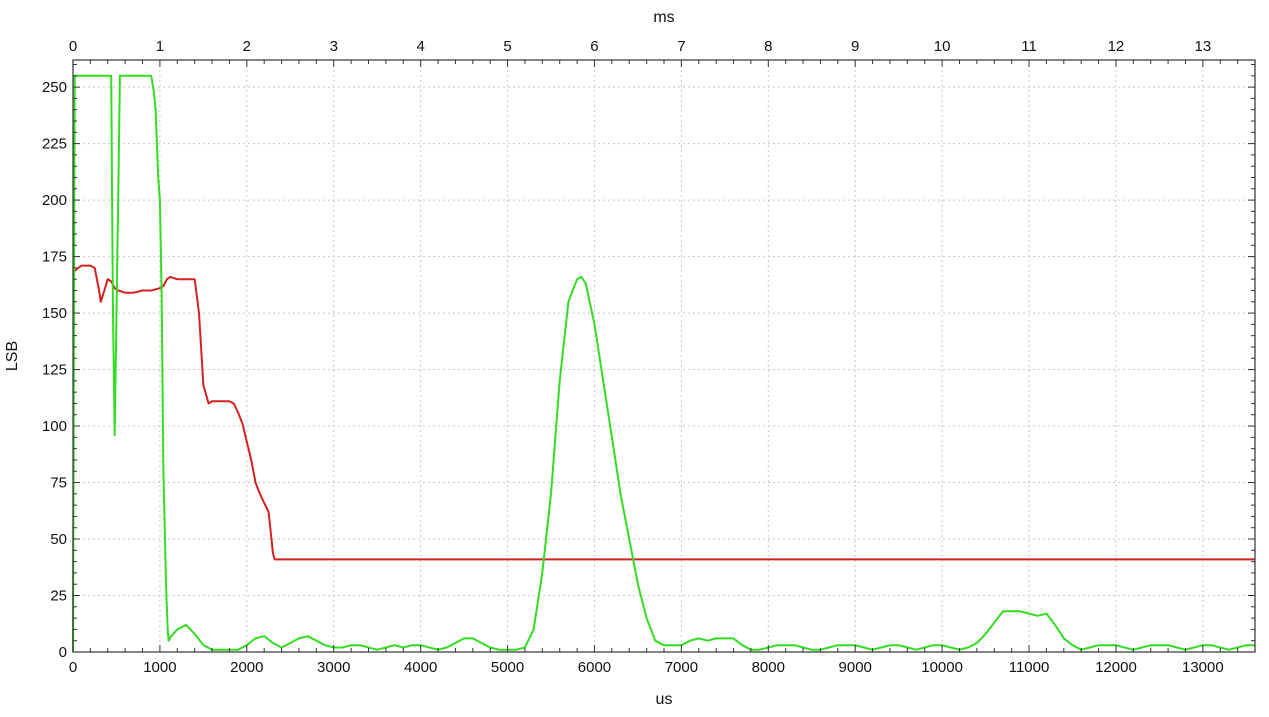 This screenshot has width=1269, height=717. What do you see at coordinates (420, 667) in the screenshot?
I see `x-tick-label: 4000` at bounding box center [420, 667].